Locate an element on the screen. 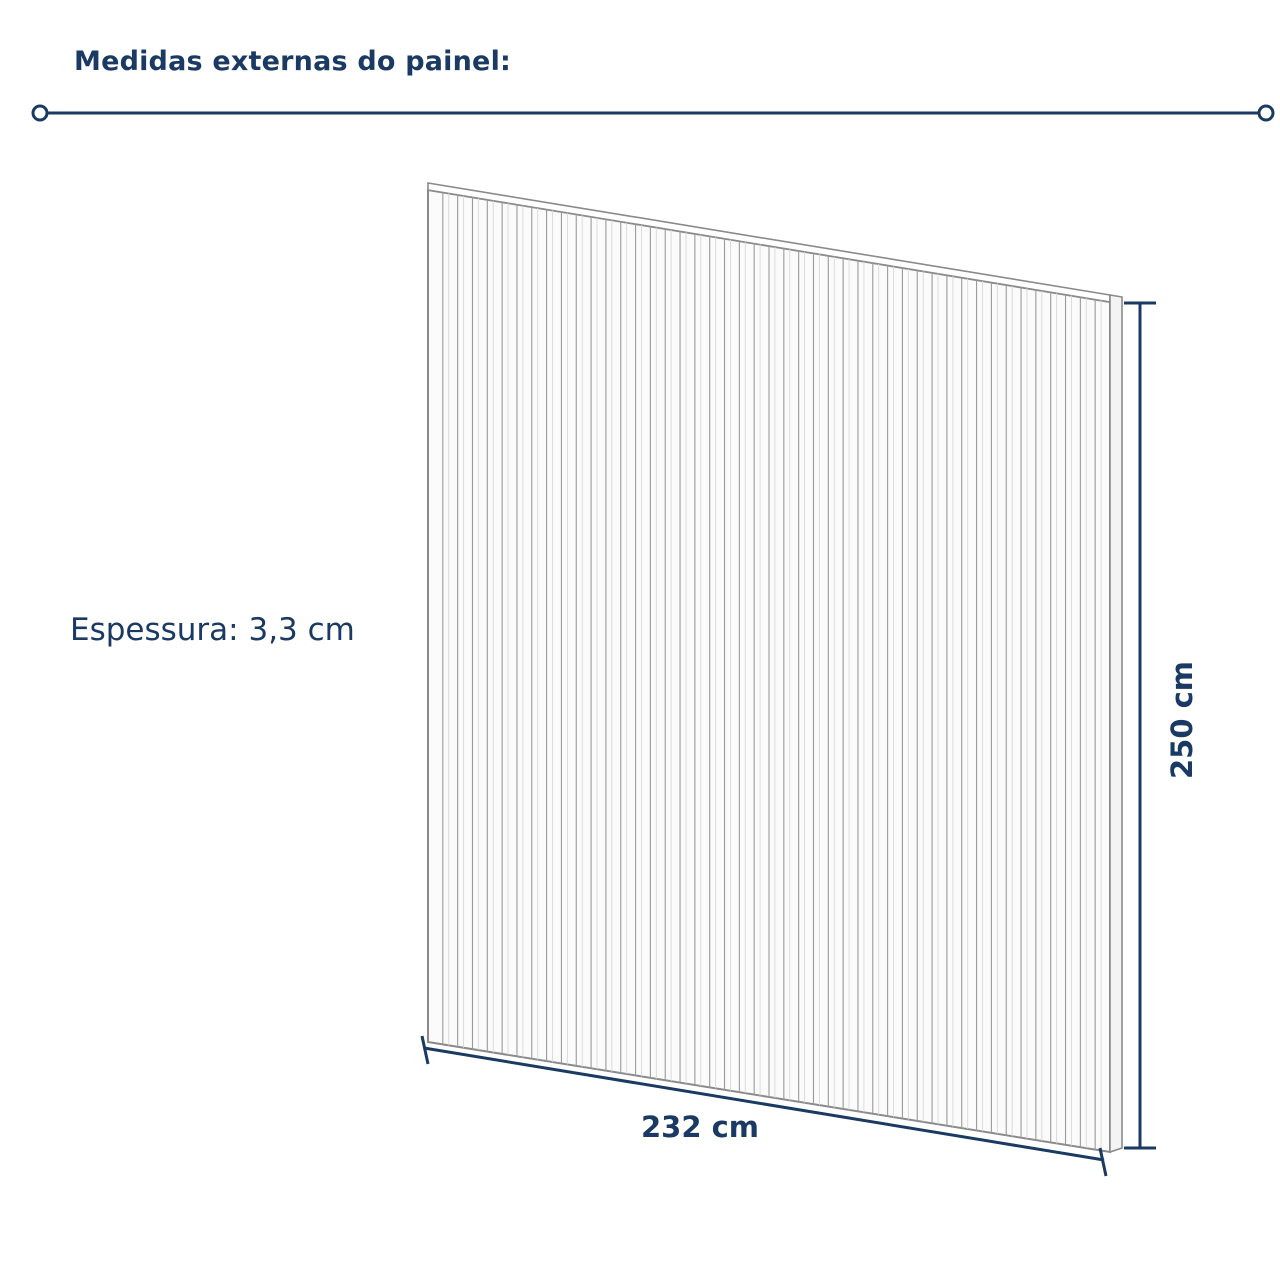 The width and height of the screenshot is (1280, 1280). header-rule-right-dot is located at coordinates (1266, 113).